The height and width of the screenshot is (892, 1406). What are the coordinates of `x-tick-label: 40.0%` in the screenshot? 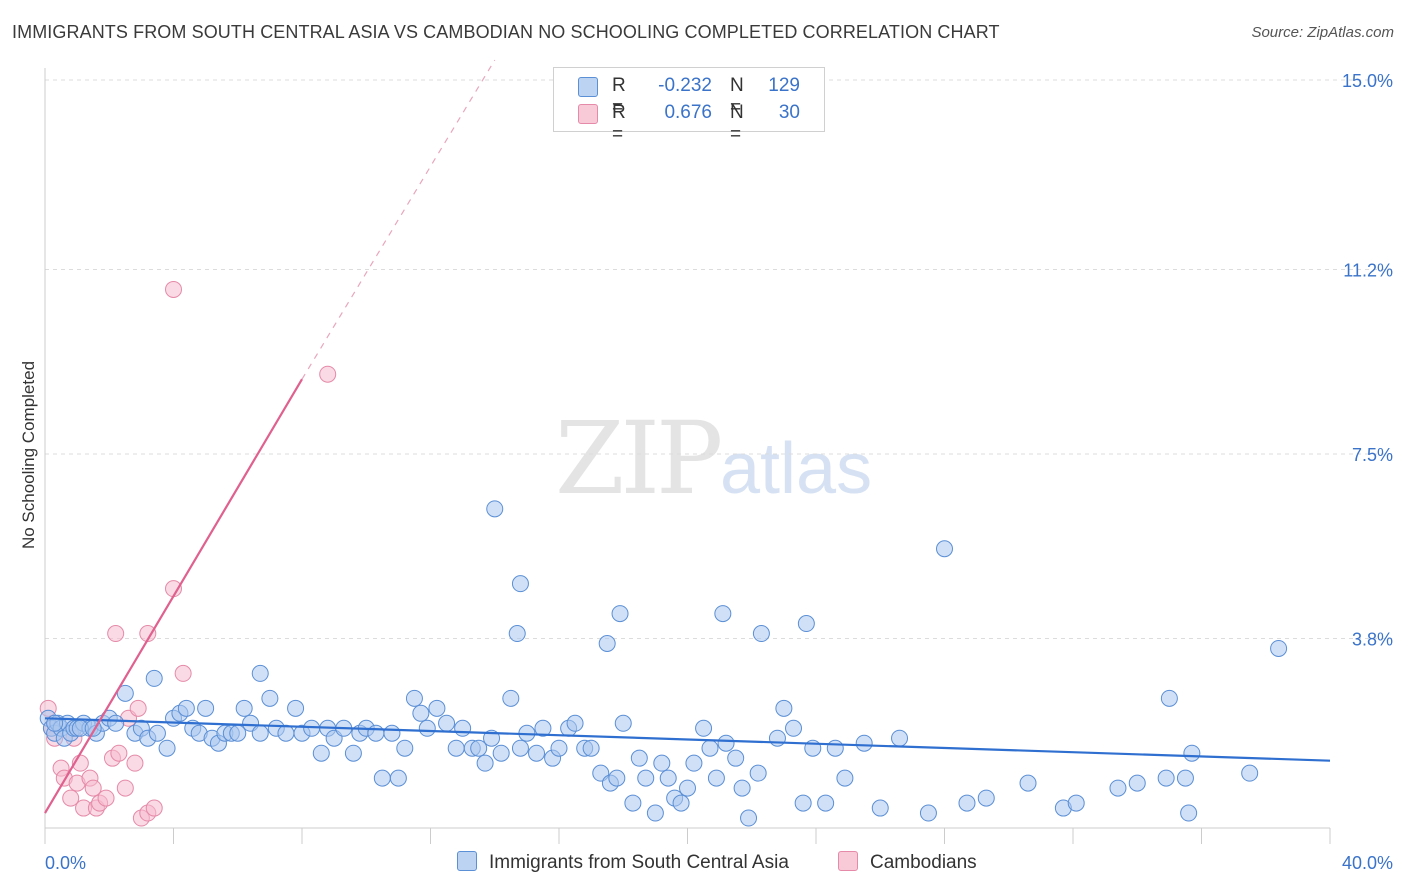 It's located at (1367, 863).